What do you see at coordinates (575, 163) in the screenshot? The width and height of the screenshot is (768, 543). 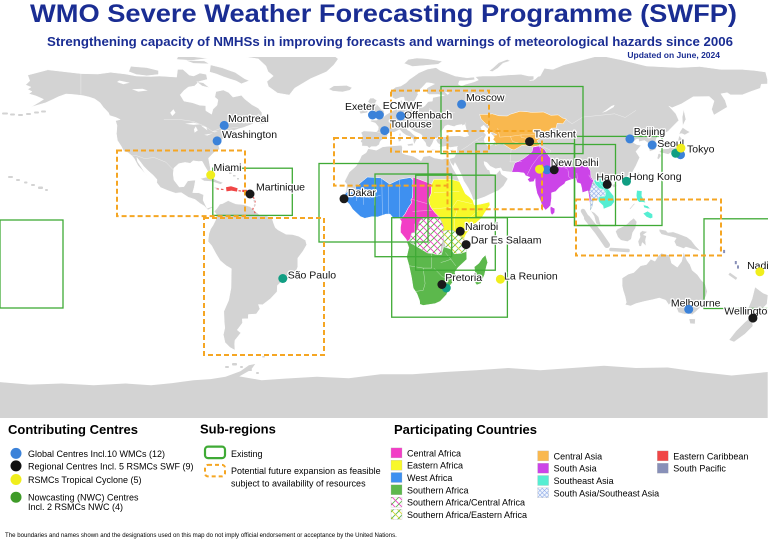 I see `svg-text: New Delhi` at bounding box center [575, 163].